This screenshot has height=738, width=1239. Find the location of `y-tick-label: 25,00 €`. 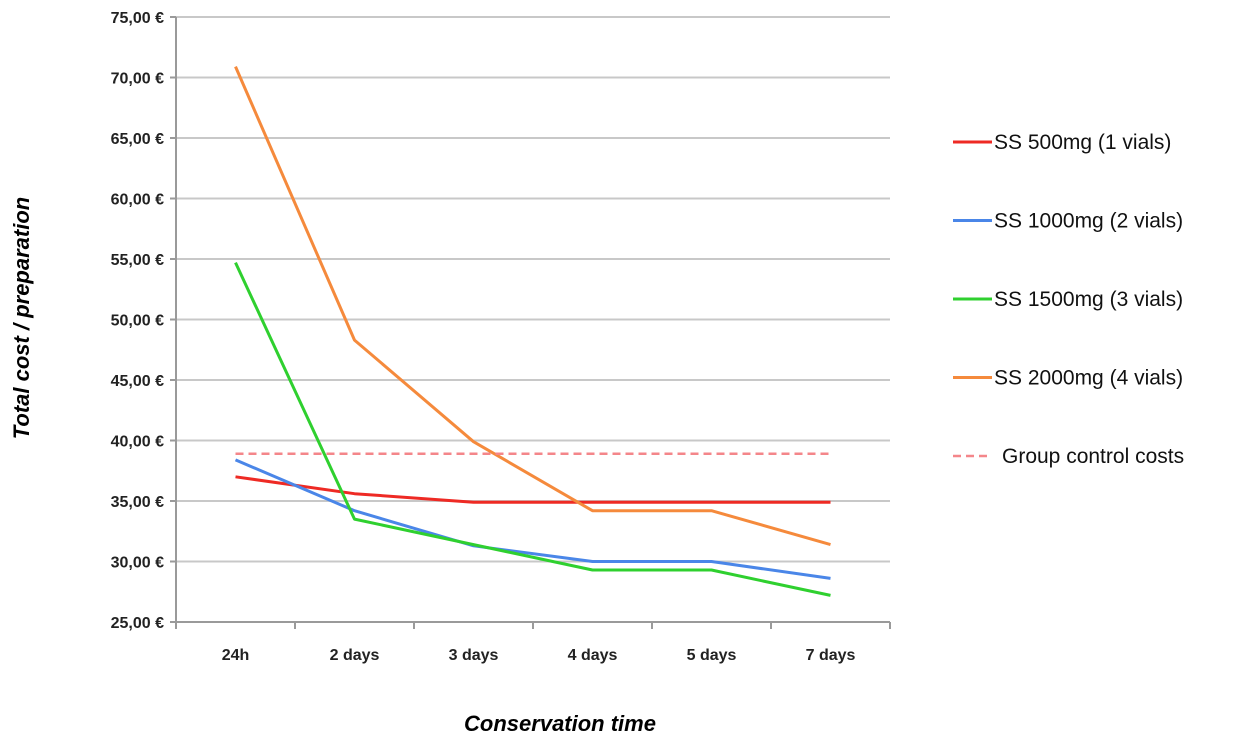

y-tick-label: 25,00 € is located at coordinates (137, 623).